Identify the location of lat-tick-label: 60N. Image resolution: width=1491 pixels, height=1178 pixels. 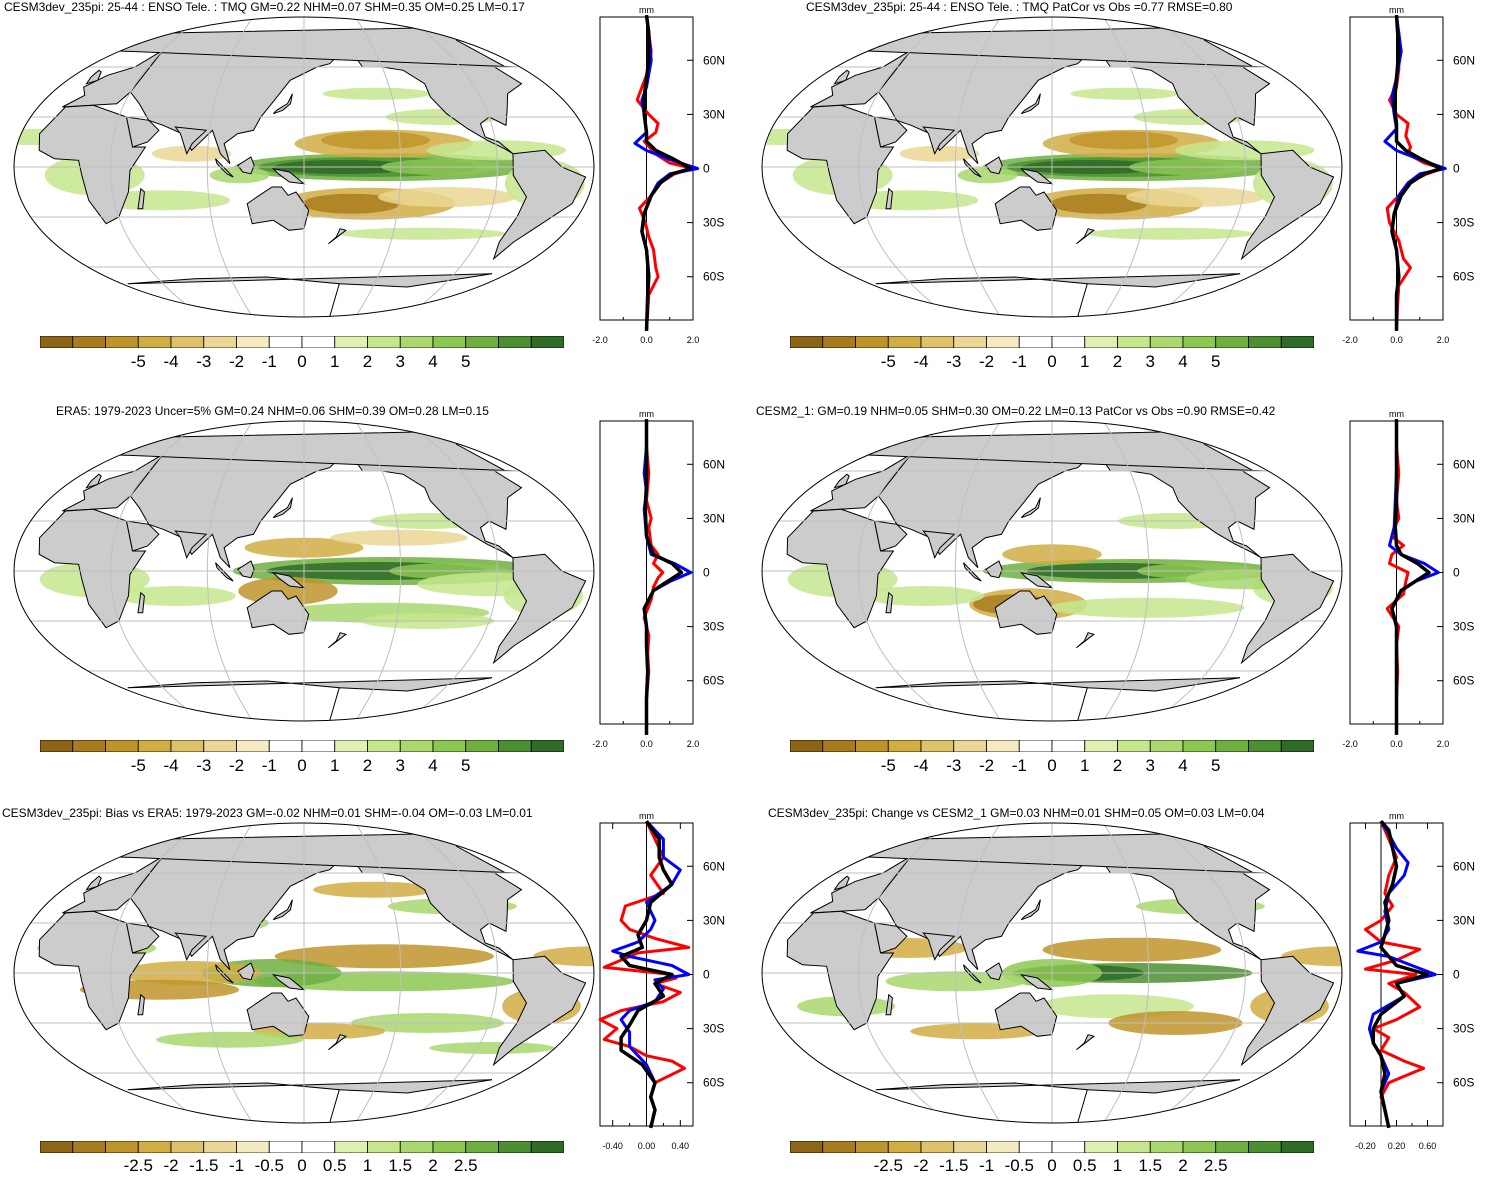
(1464, 464).